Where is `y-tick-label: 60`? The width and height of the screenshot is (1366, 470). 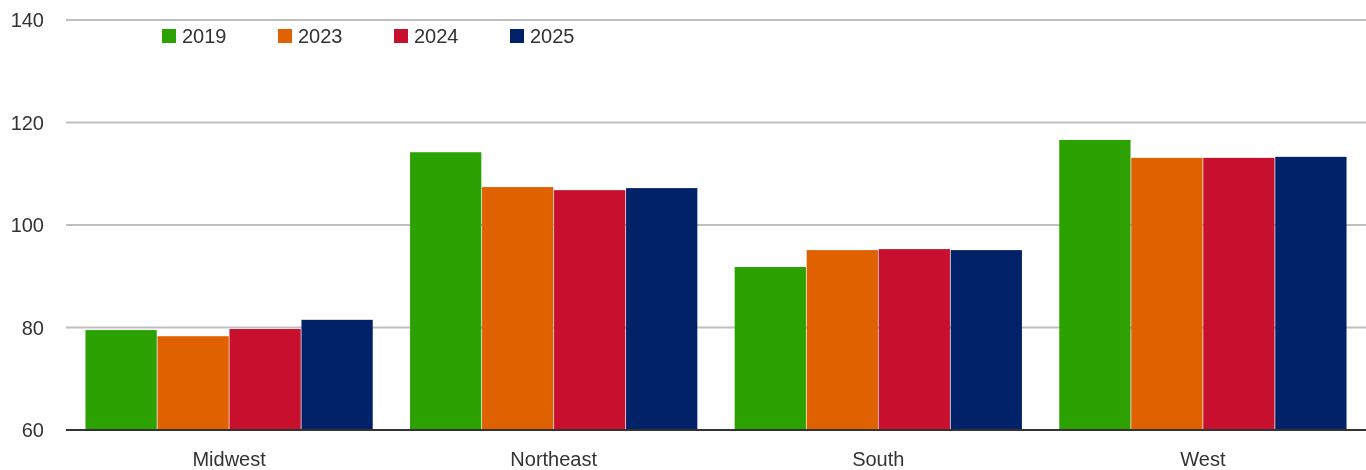
y-tick-label: 60 is located at coordinates (32, 430).